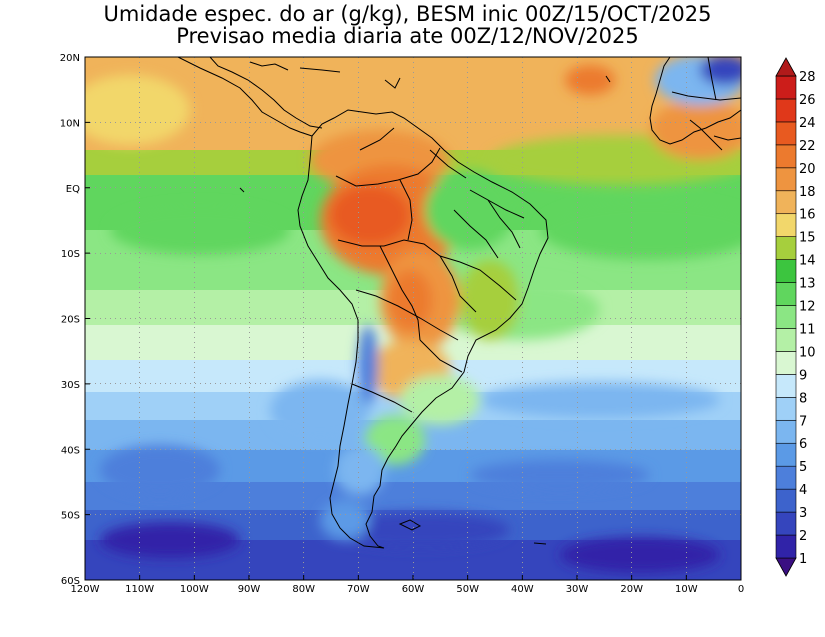 This screenshot has width=825, height=637. Describe the element at coordinates (803, 559) in the screenshot. I see `colorbar-label: 1` at that location.